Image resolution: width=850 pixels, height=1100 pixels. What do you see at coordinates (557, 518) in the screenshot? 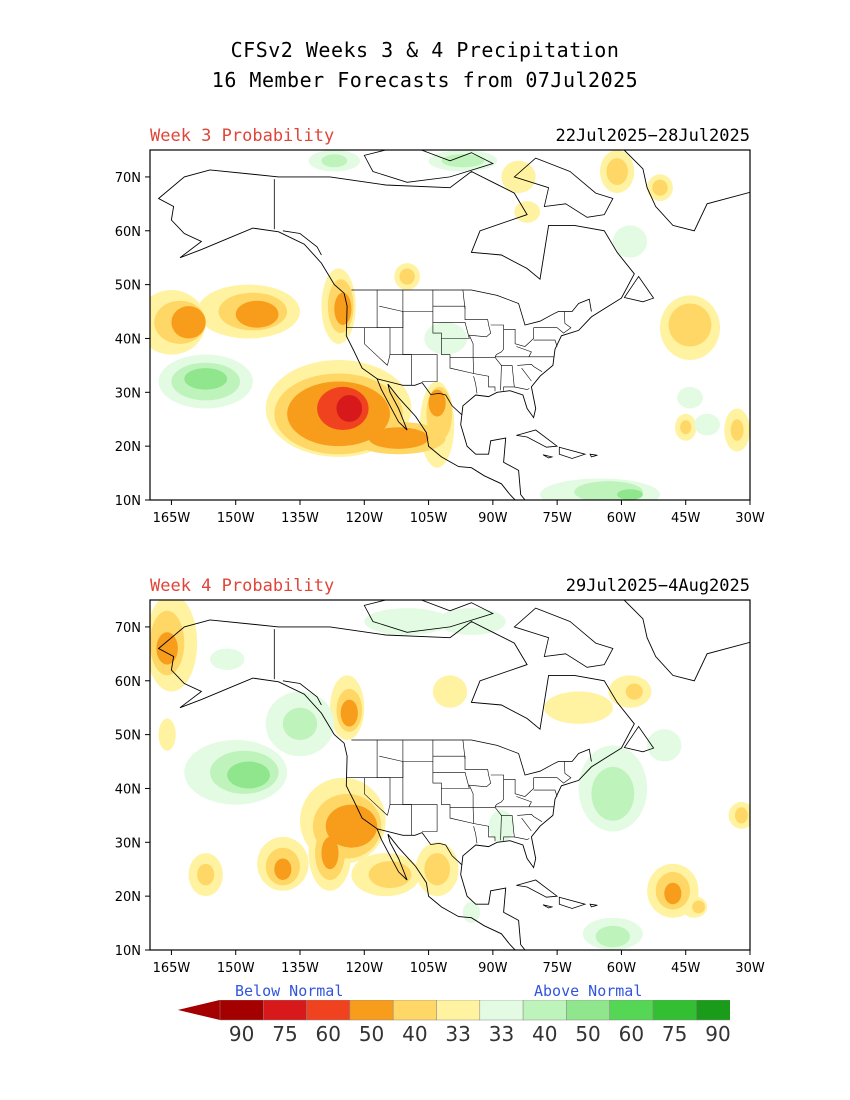
I see `week3-lon-label: 75W` at bounding box center [557, 518].